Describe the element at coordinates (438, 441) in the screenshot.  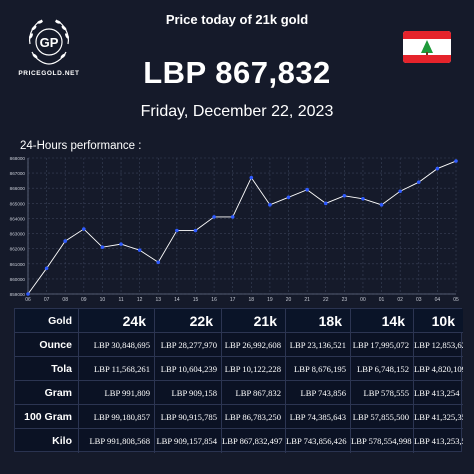
I see `price-cell: LBP 413,253,570` at that location.